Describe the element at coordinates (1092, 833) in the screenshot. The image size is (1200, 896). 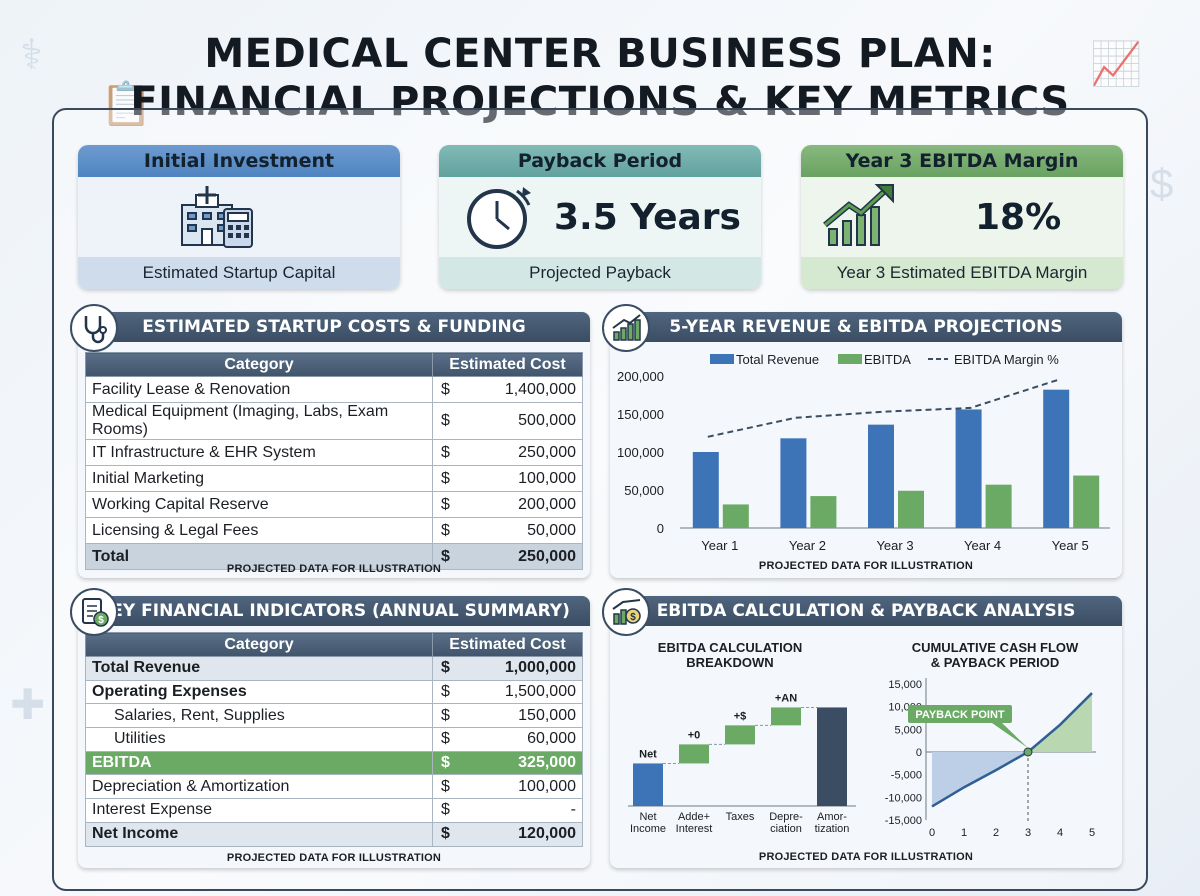
I see `x-tick-label: 5` at that location.